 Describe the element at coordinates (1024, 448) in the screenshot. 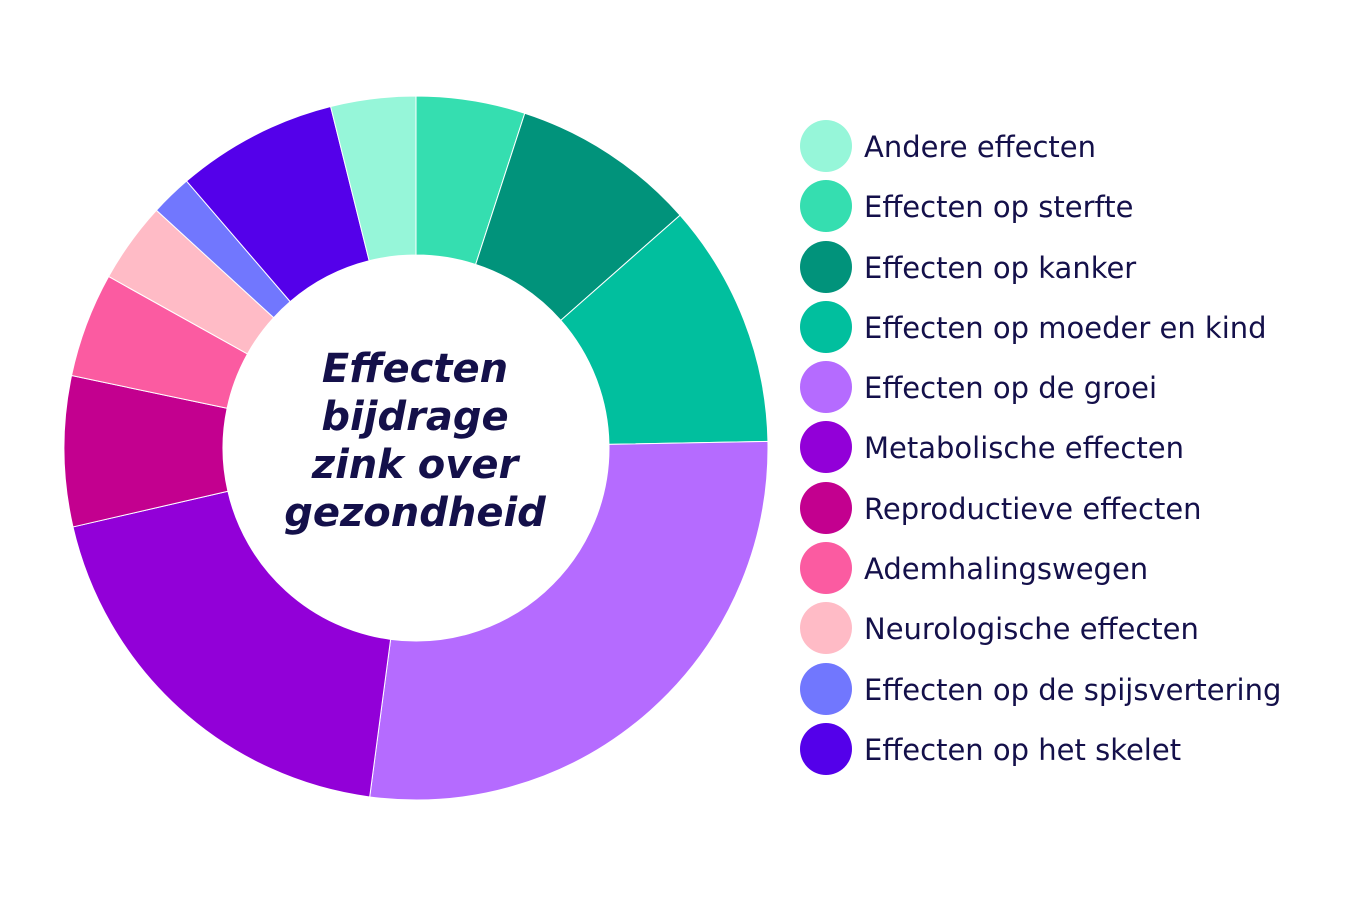

I see `legend-label: Metabolische effecten` at that location.